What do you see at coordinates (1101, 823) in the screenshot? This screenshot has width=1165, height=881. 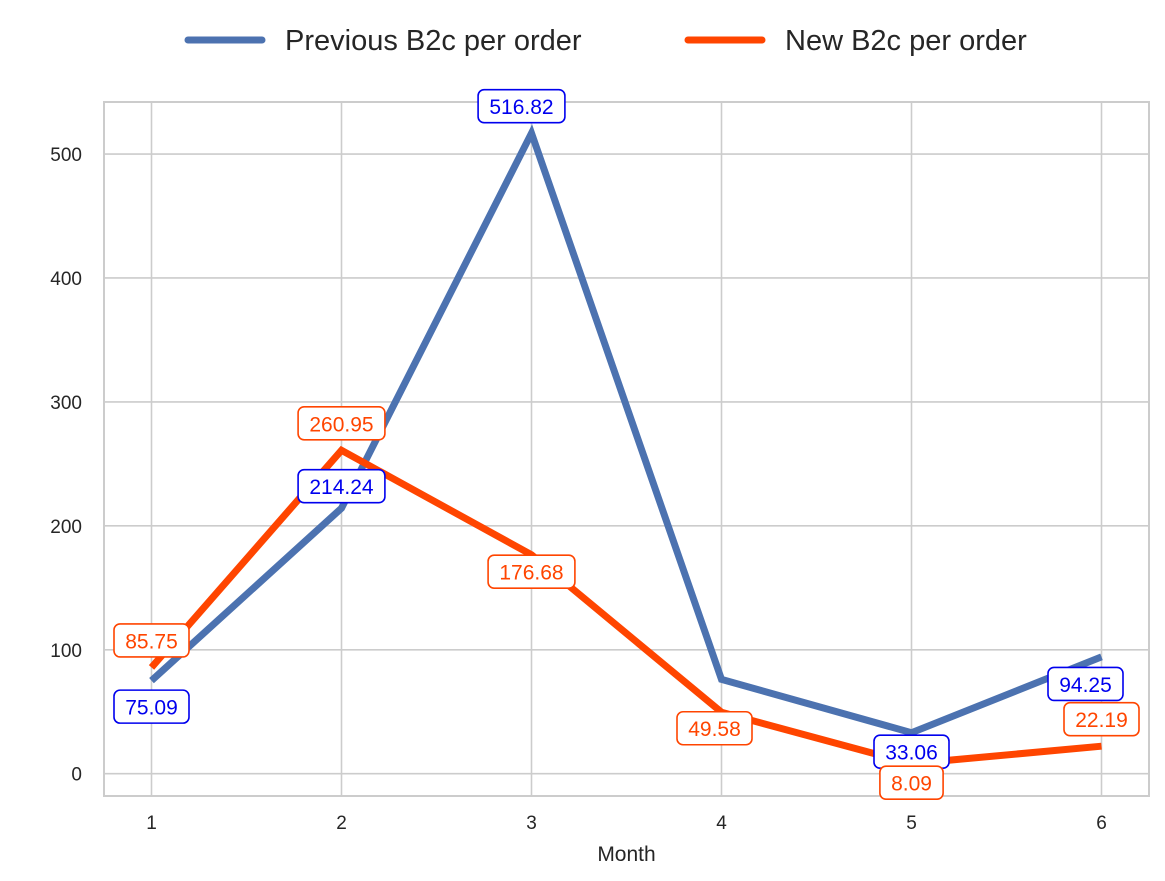 I see `x-tick-label: 6` at bounding box center [1101, 823].